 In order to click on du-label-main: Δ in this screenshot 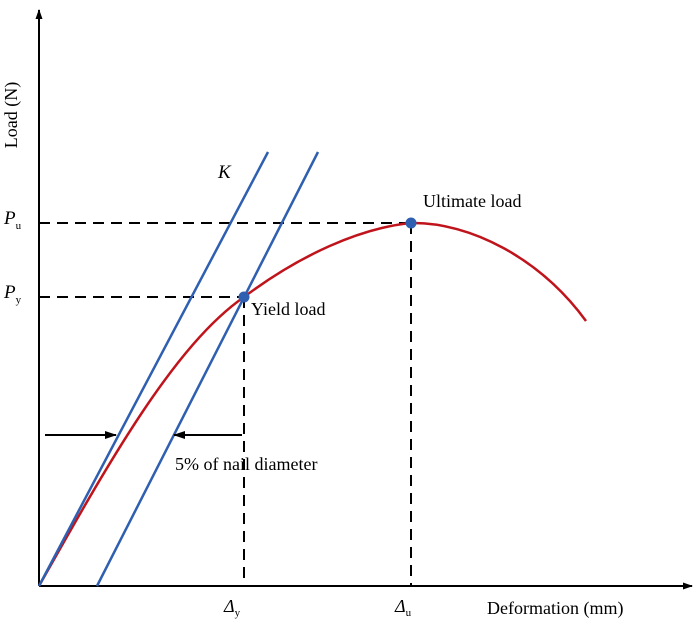, I will do `click(400, 606)`.